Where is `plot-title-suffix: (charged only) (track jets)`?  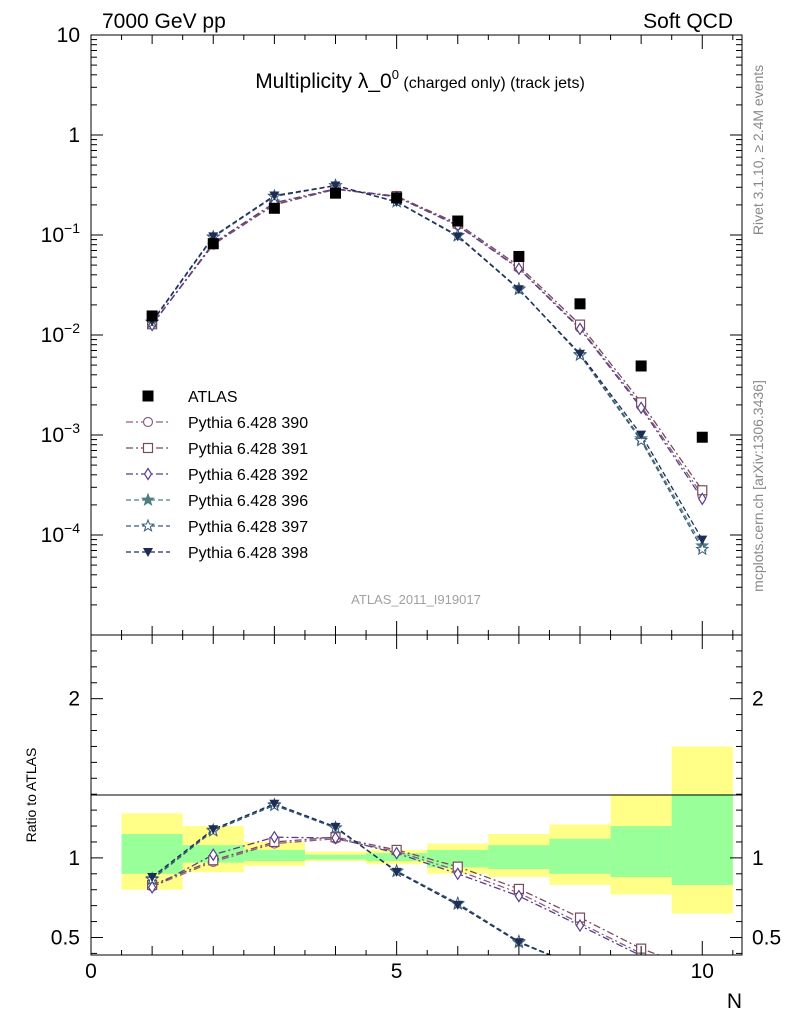
plot-title-suffix: (charged only) (track jets) is located at coordinates (493, 83).